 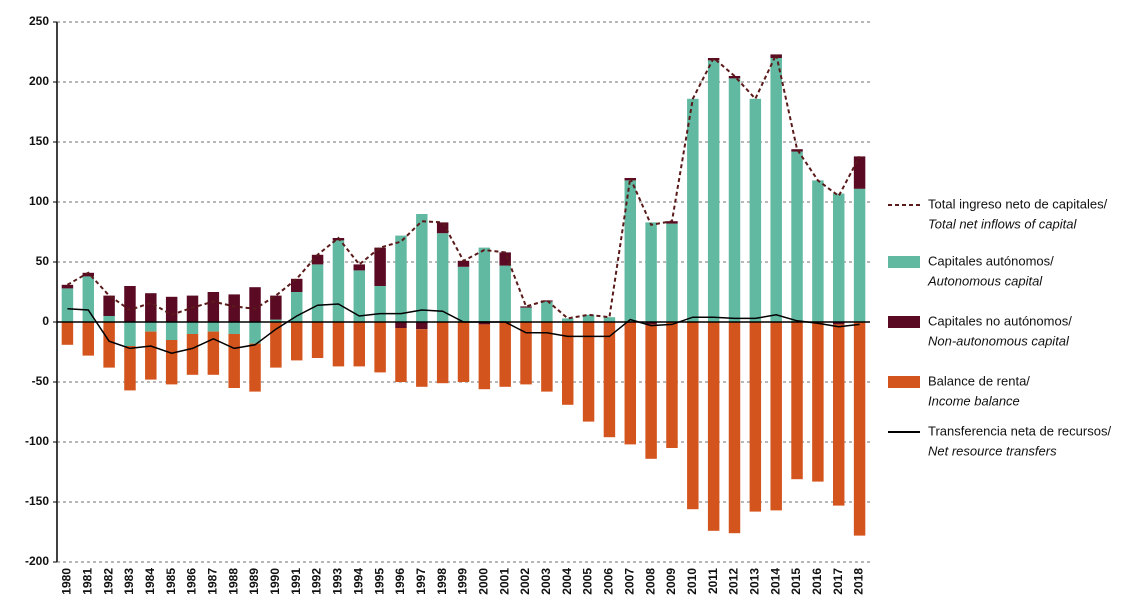 I want to click on x-tick-label: 1990, so click(x=275, y=581).